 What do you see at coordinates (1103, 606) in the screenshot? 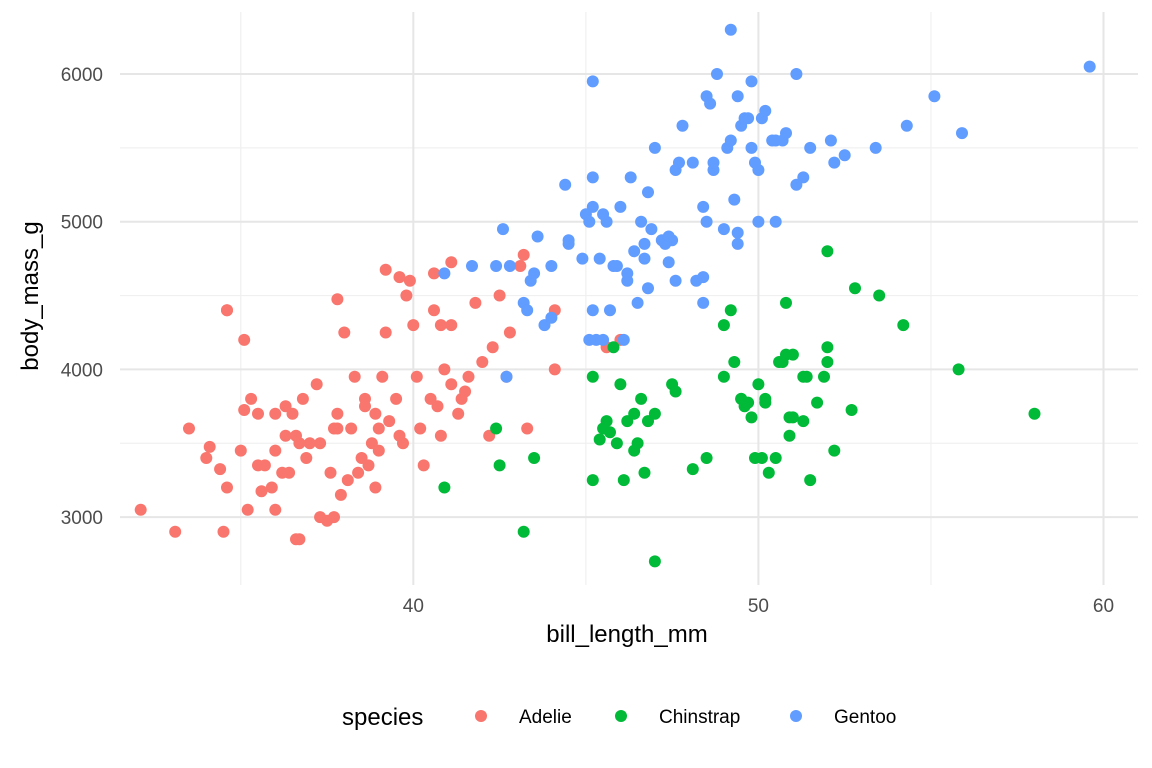
I see `x-tick-label: 60` at bounding box center [1103, 606].